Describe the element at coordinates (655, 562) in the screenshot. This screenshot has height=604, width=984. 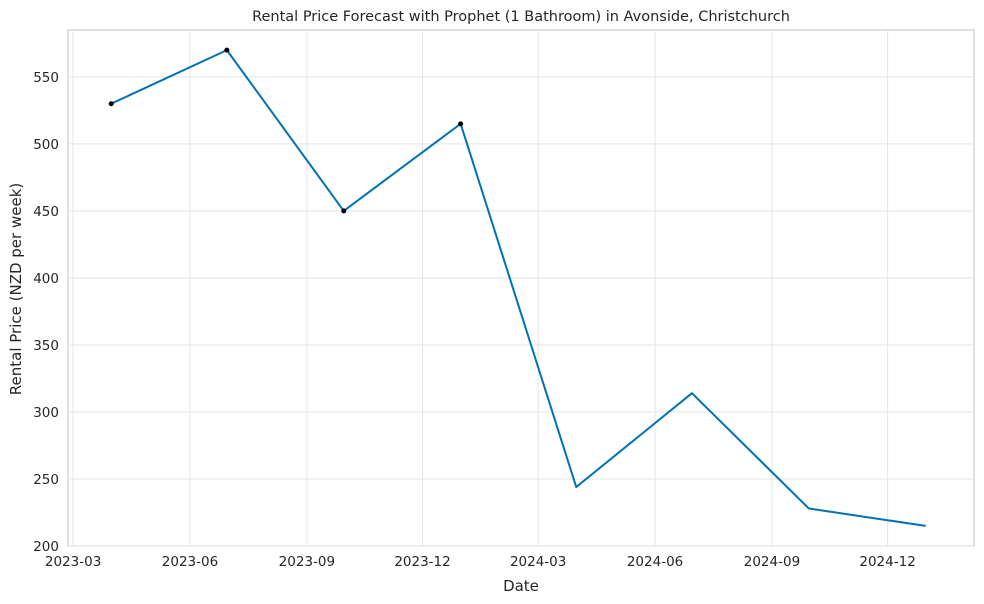
I see `x-tick-label: 2024-06` at that location.